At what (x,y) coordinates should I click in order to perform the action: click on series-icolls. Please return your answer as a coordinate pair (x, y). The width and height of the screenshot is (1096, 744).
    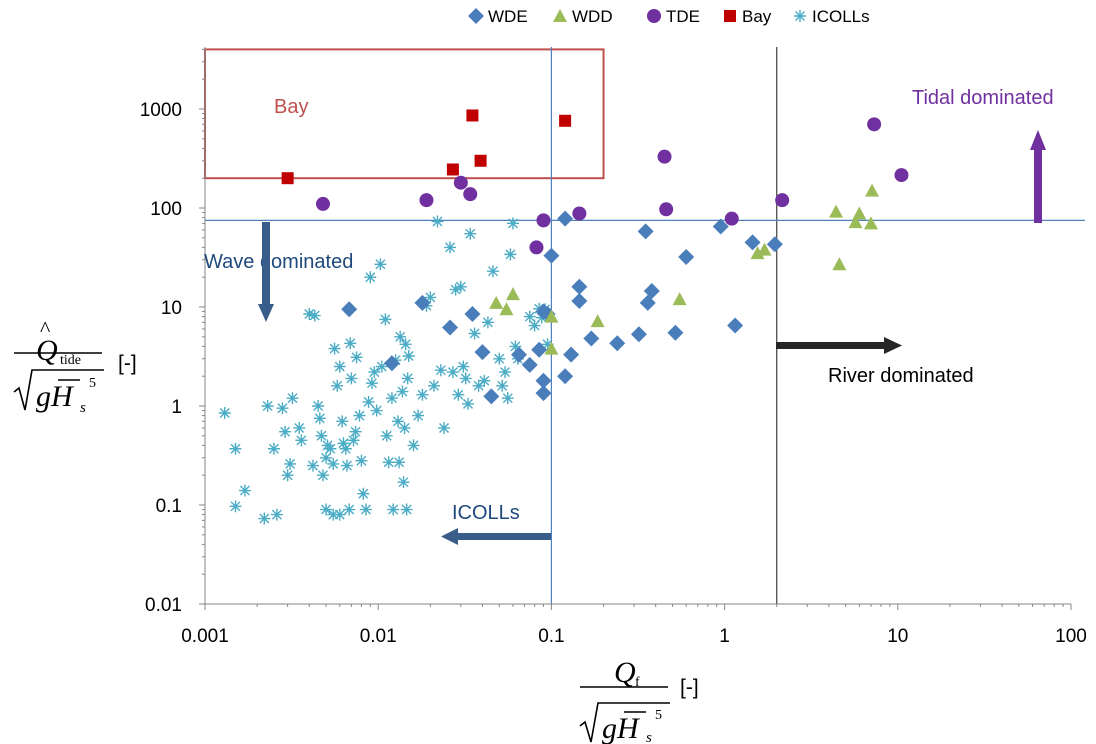
    Looking at the image, I should click on (386, 370).